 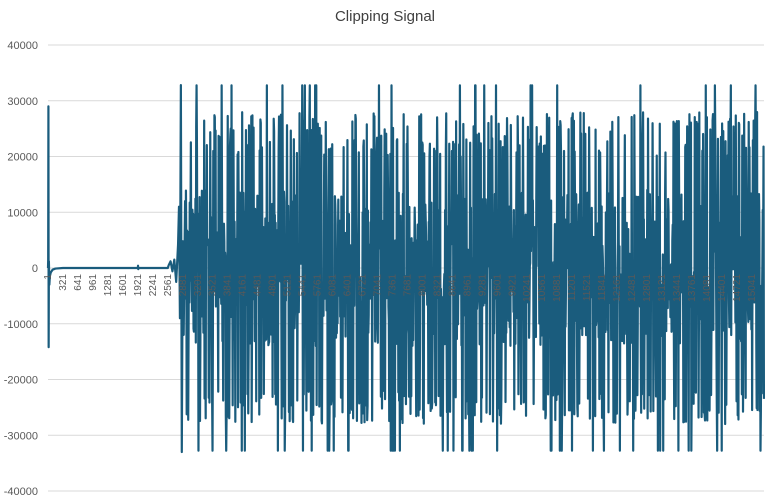 I want to click on x-tick-label: 5121, so click(x=288, y=285).